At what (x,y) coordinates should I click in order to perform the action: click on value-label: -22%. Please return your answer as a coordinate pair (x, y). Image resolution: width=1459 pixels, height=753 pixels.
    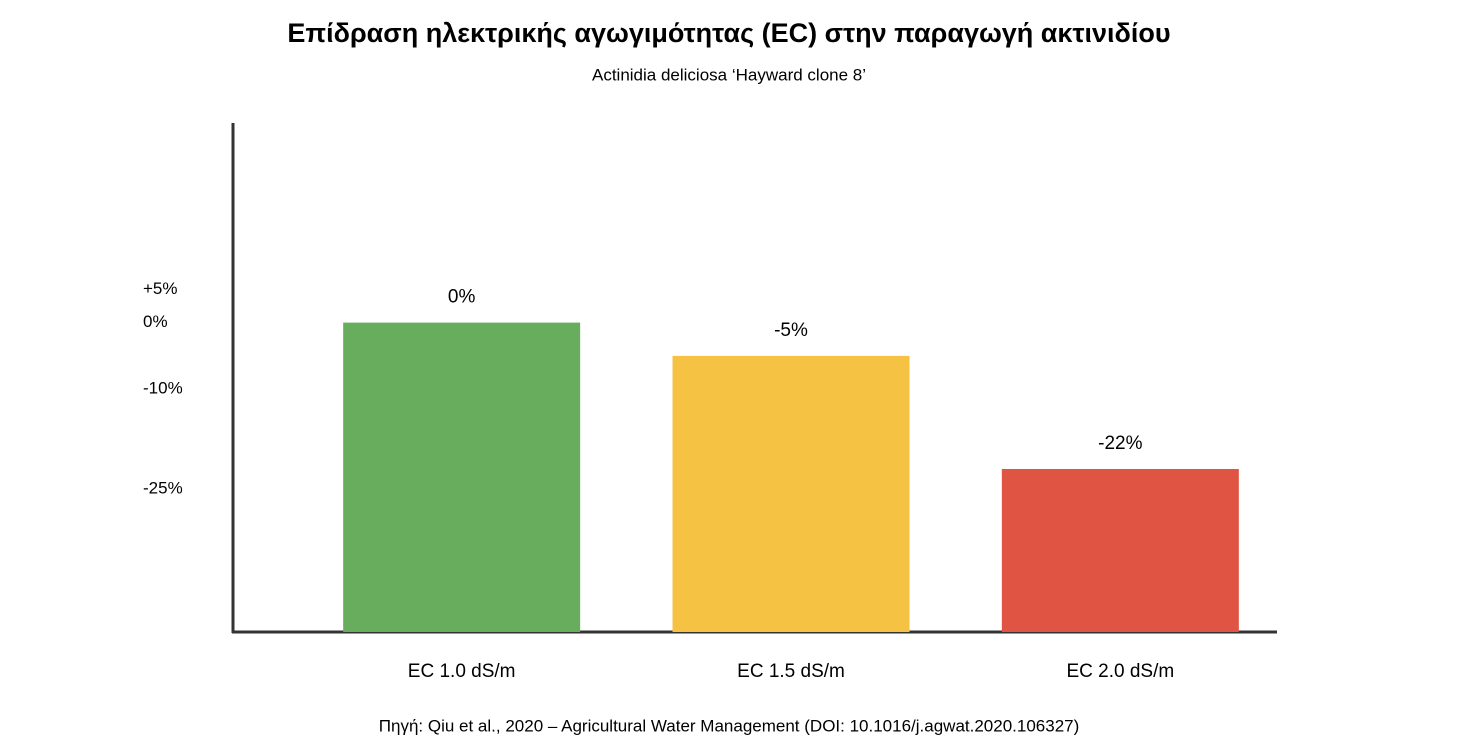
    Looking at the image, I should click on (1120, 443).